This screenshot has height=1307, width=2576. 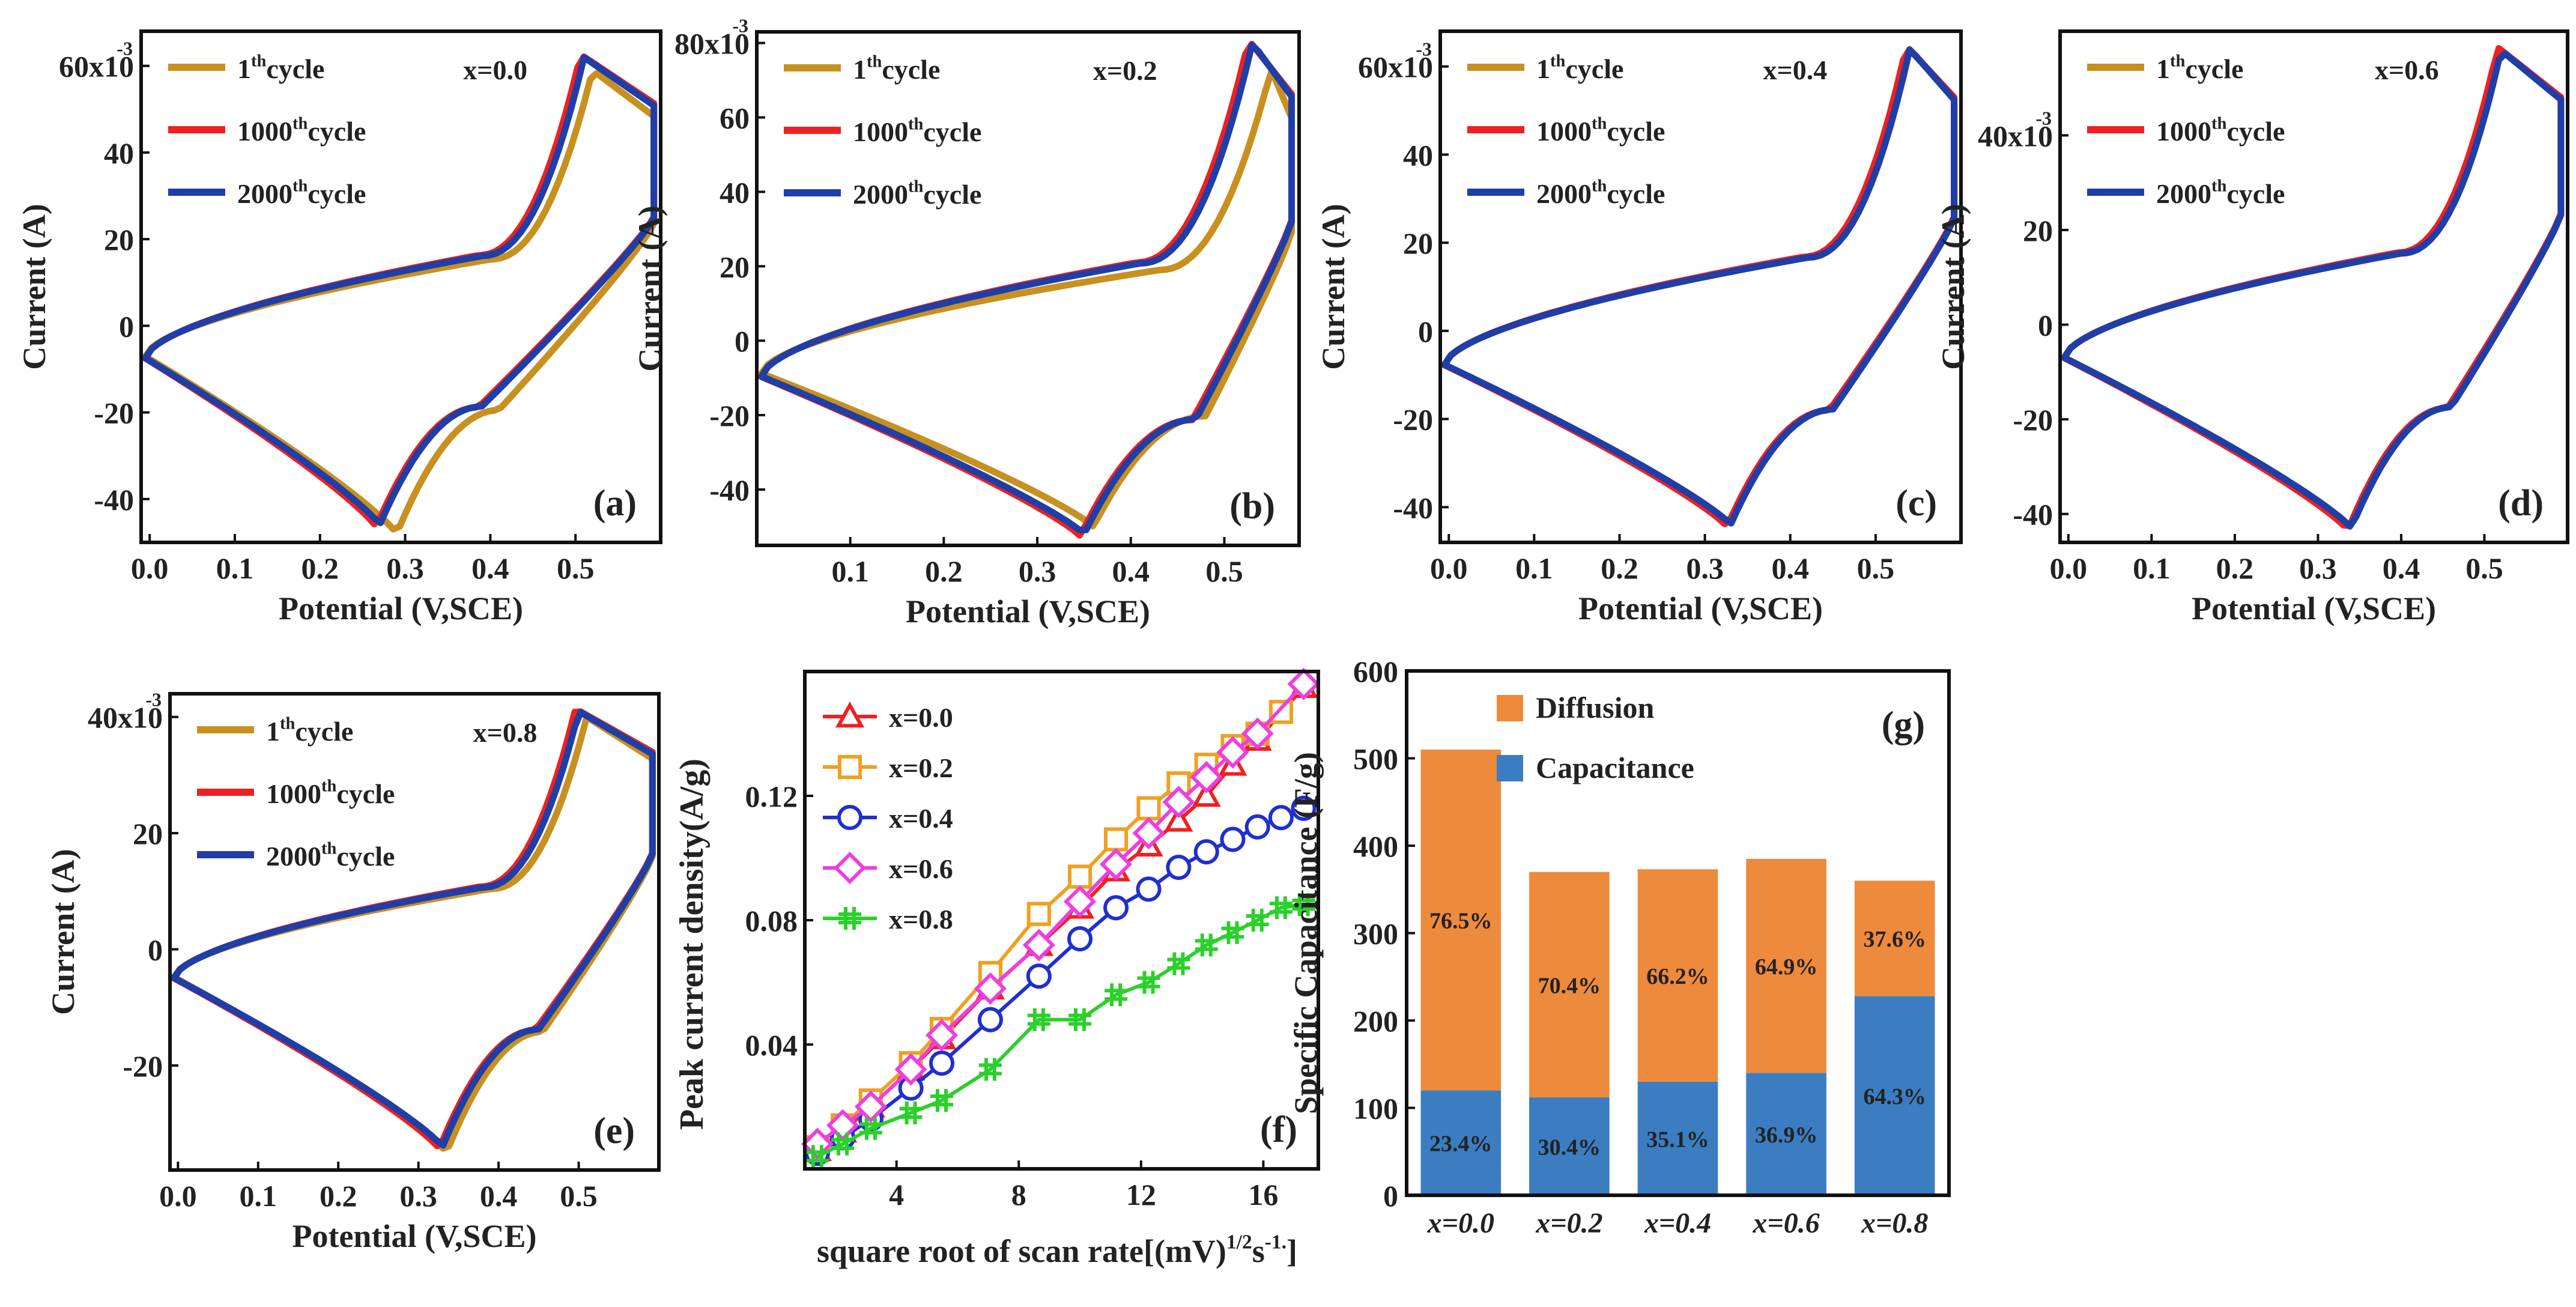 What do you see at coordinates (1413, 507) in the screenshot?
I see `y-tick-label: -40` at bounding box center [1413, 507].